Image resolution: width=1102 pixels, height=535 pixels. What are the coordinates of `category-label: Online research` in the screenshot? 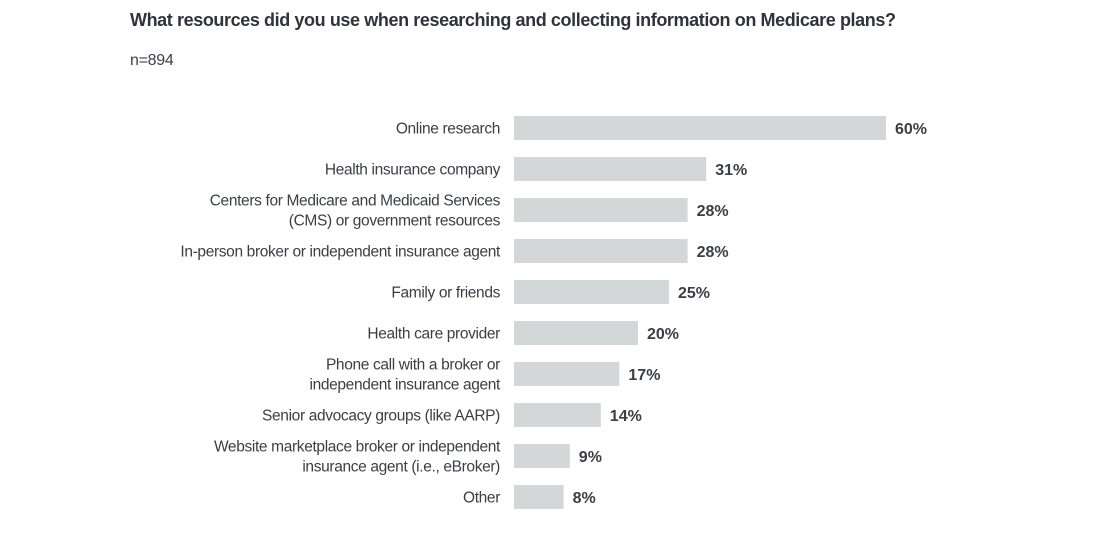 It's located at (448, 129).